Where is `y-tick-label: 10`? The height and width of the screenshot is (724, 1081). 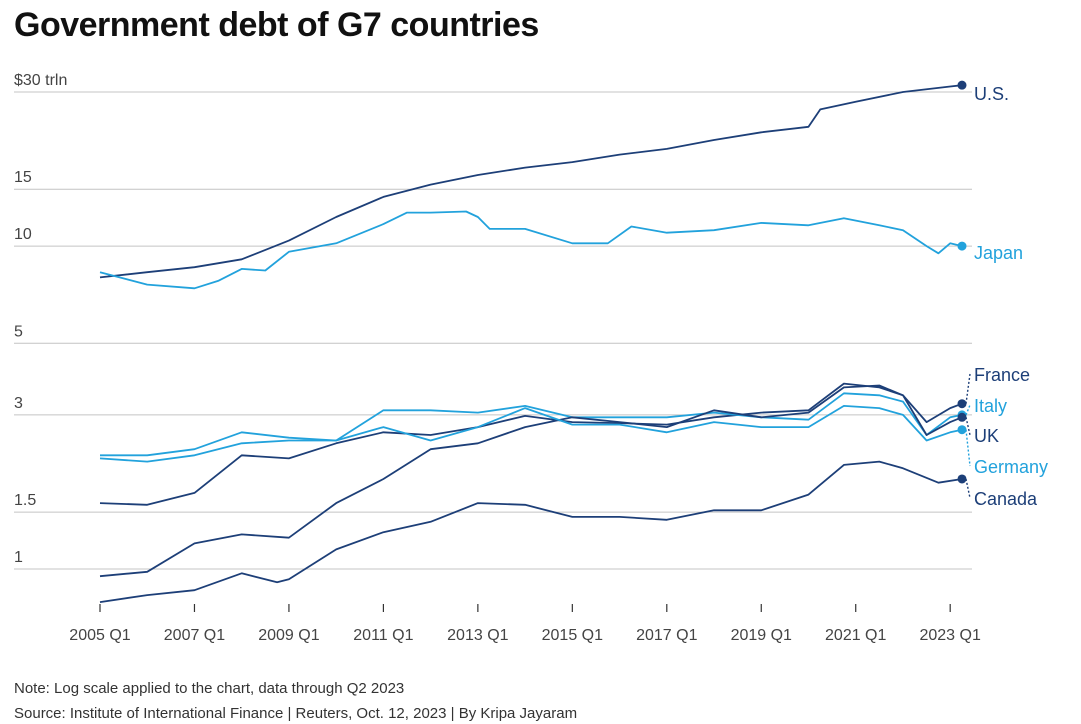 y-tick-label: 10 is located at coordinates (23, 234).